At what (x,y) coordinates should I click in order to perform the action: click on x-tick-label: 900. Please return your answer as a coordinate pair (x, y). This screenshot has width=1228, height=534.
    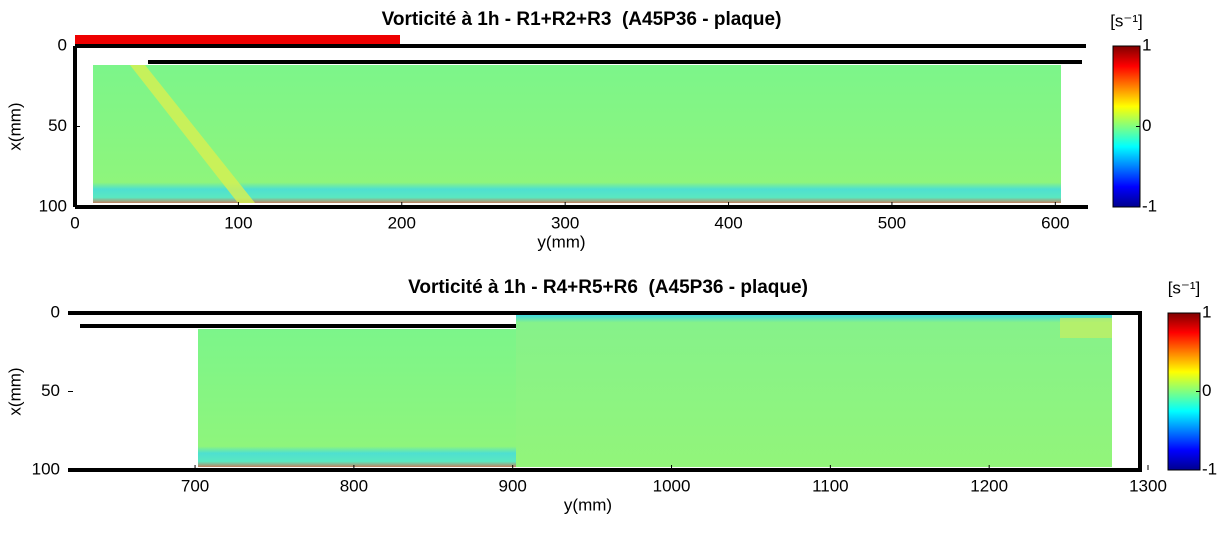
    Looking at the image, I should click on (513, 485).